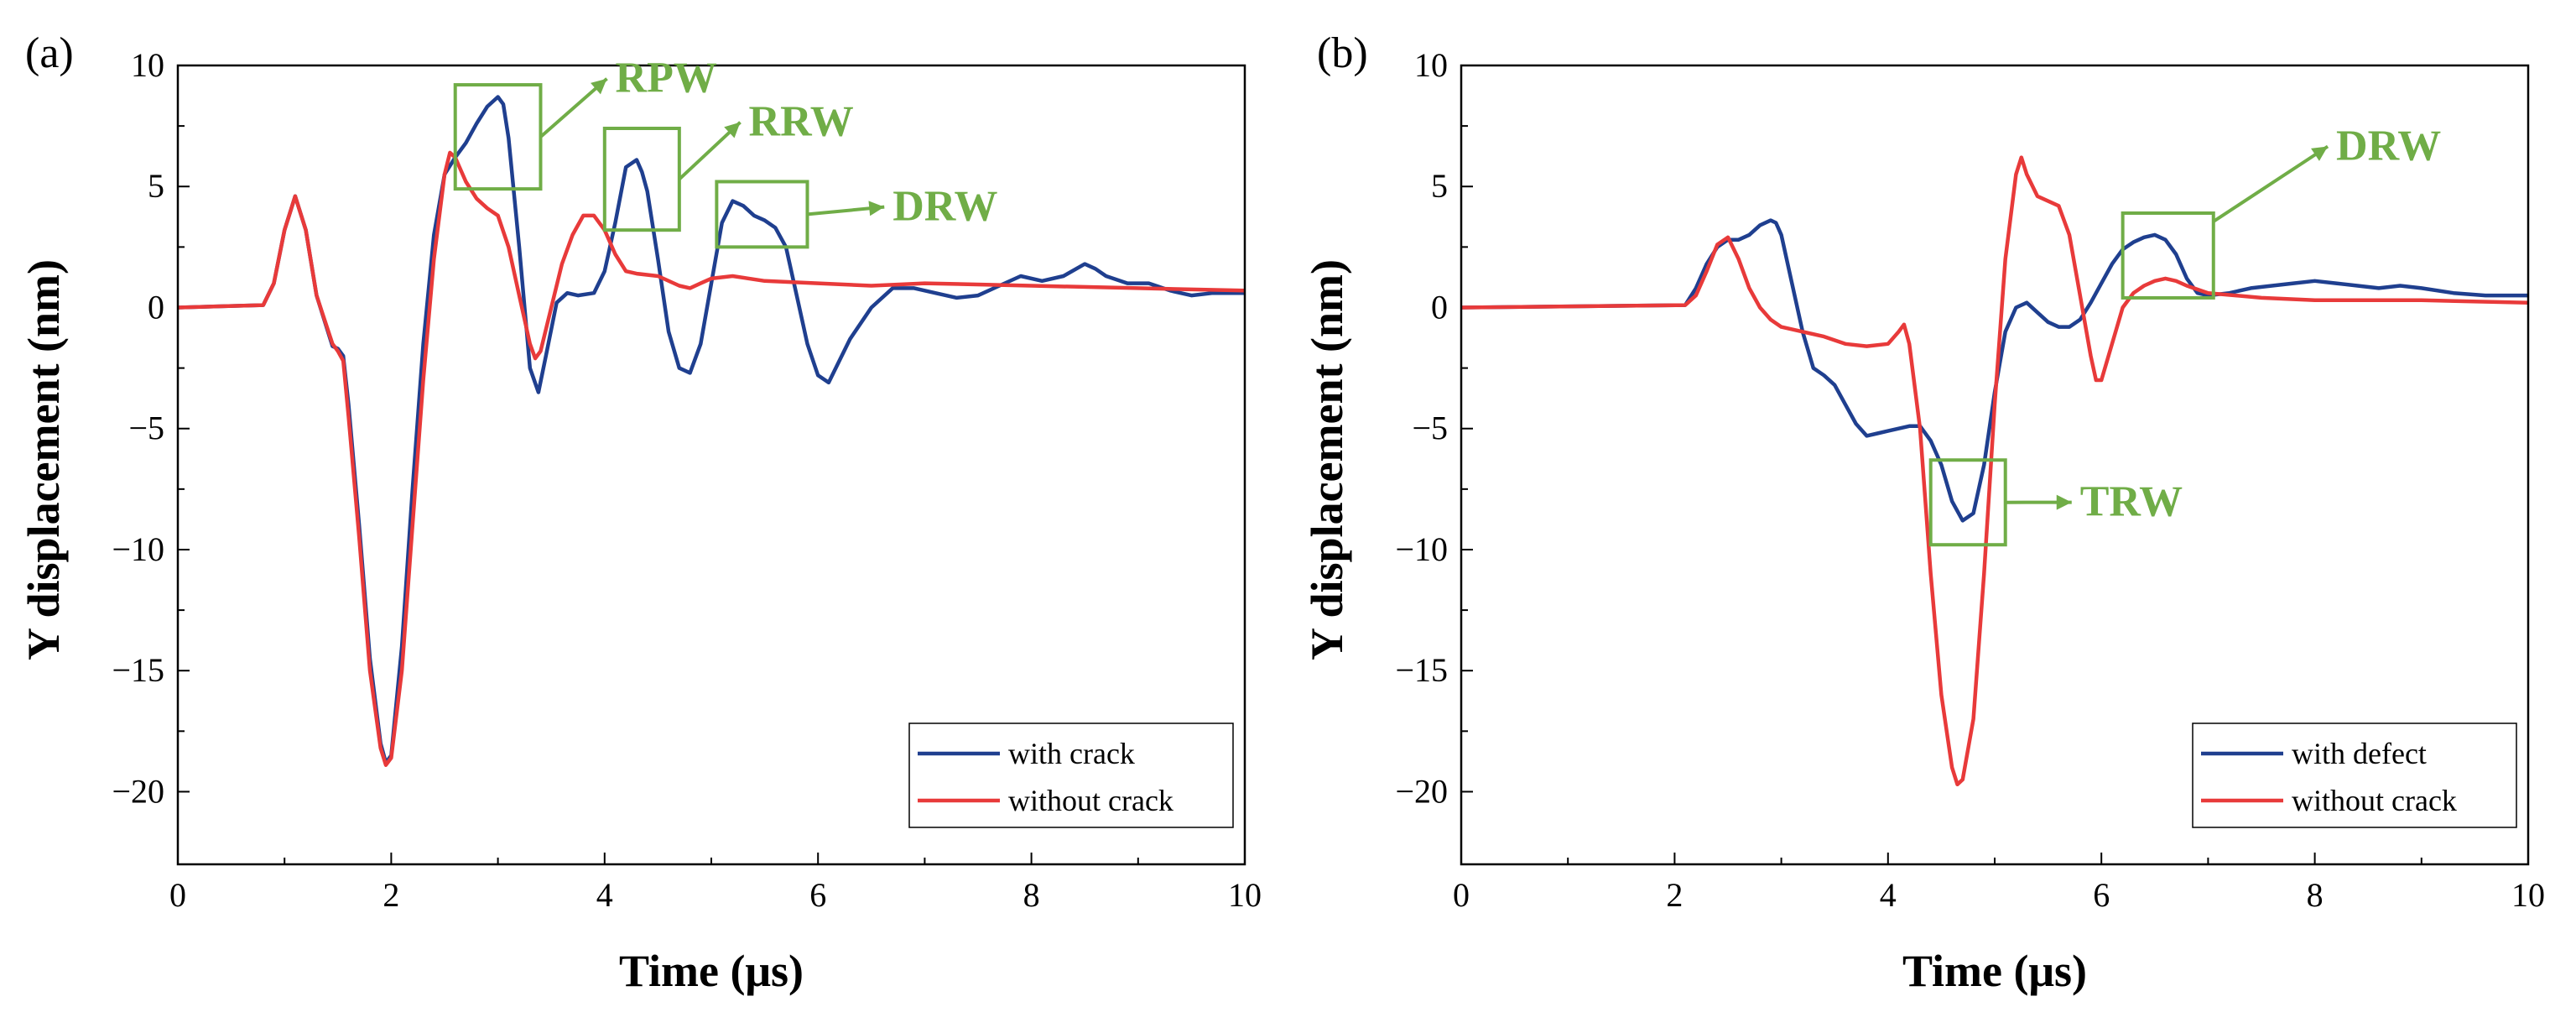 This screenshot has height=1012, width=2576. What do you see at coordinates (1674, 895) in the screenshot?
I see `panel-b-x-tick-label: 2` at bounding box center [1674, 895].